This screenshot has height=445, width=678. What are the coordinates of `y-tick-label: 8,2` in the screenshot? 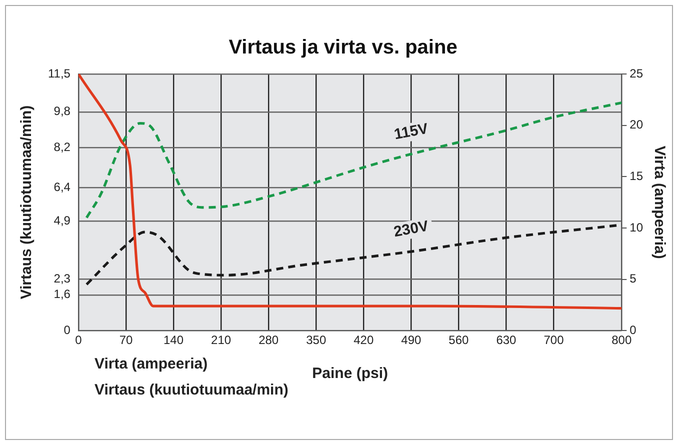 It's located at (62, 147).